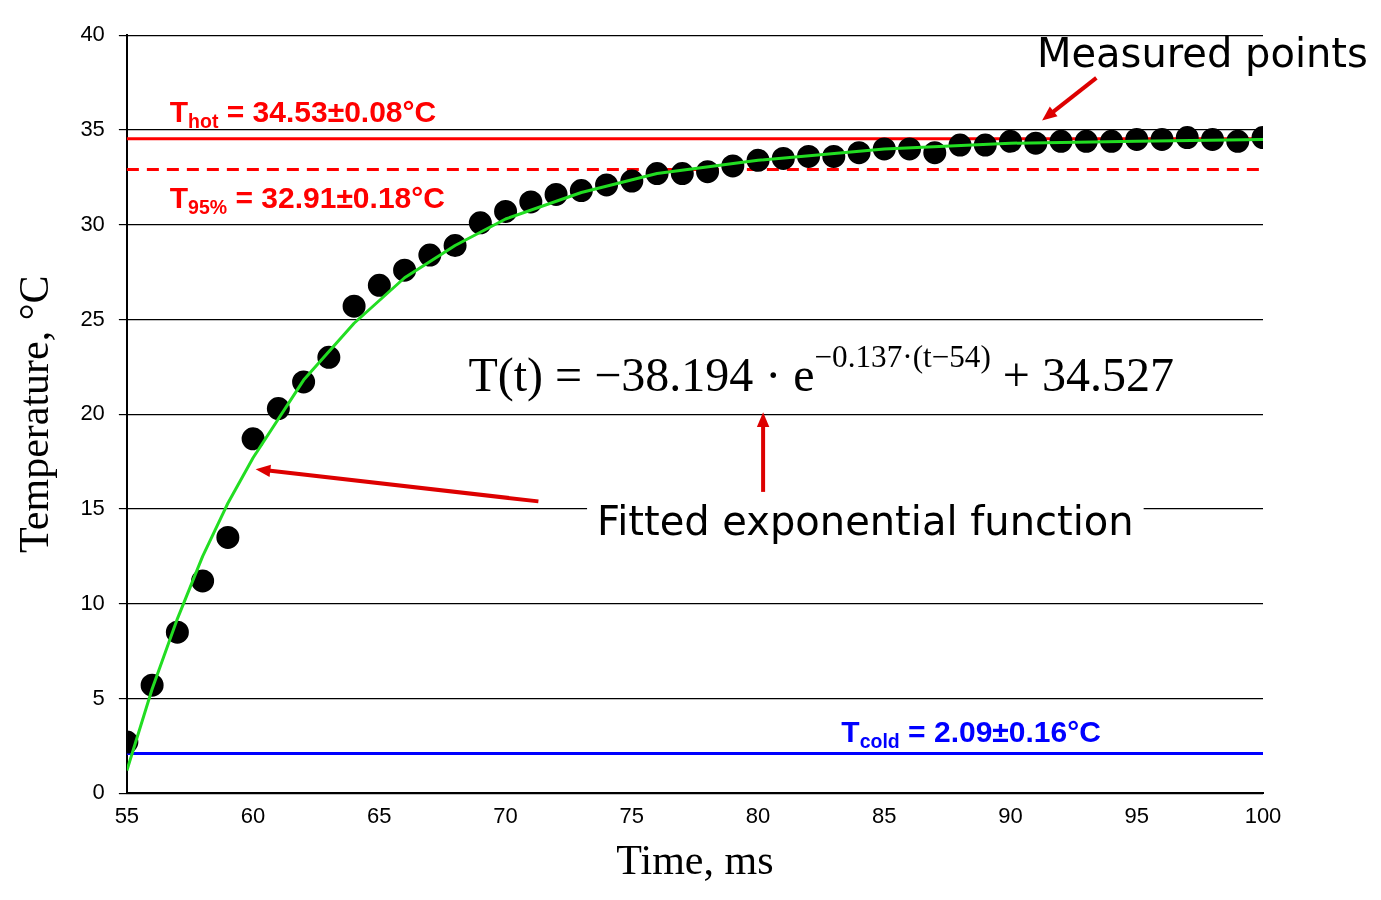 The image size is (1381, 900). Describe the element at coordinates (92, 318) in the screenshot. I see `y-tick-label: 25` at that location.